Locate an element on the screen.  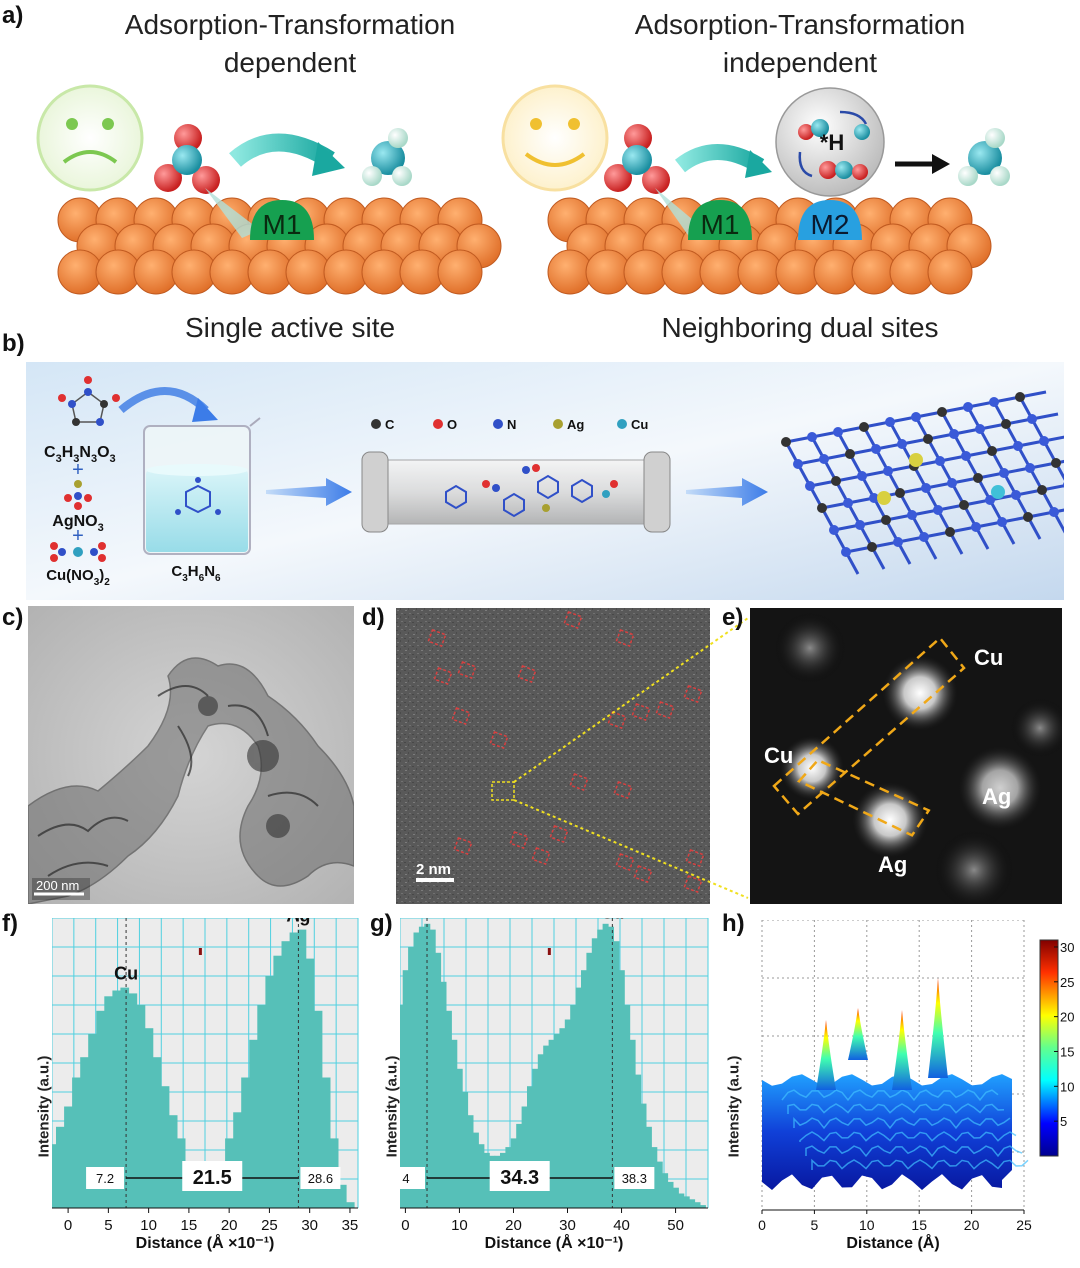
f-left-box is located at coordinates (105, 1178).